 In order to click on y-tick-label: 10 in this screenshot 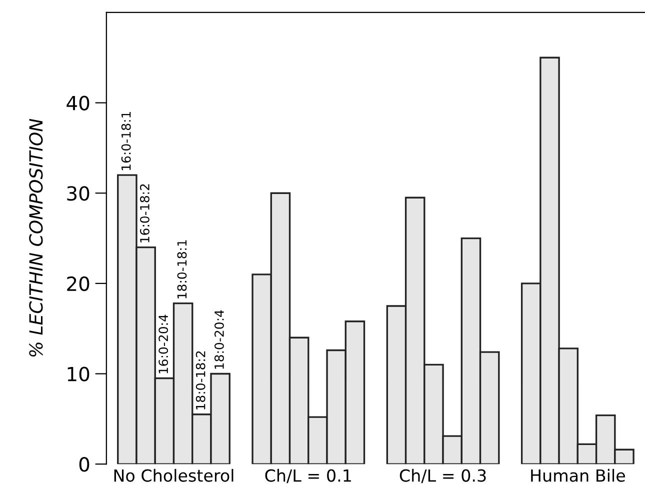, I will do `click(79, 374)`.